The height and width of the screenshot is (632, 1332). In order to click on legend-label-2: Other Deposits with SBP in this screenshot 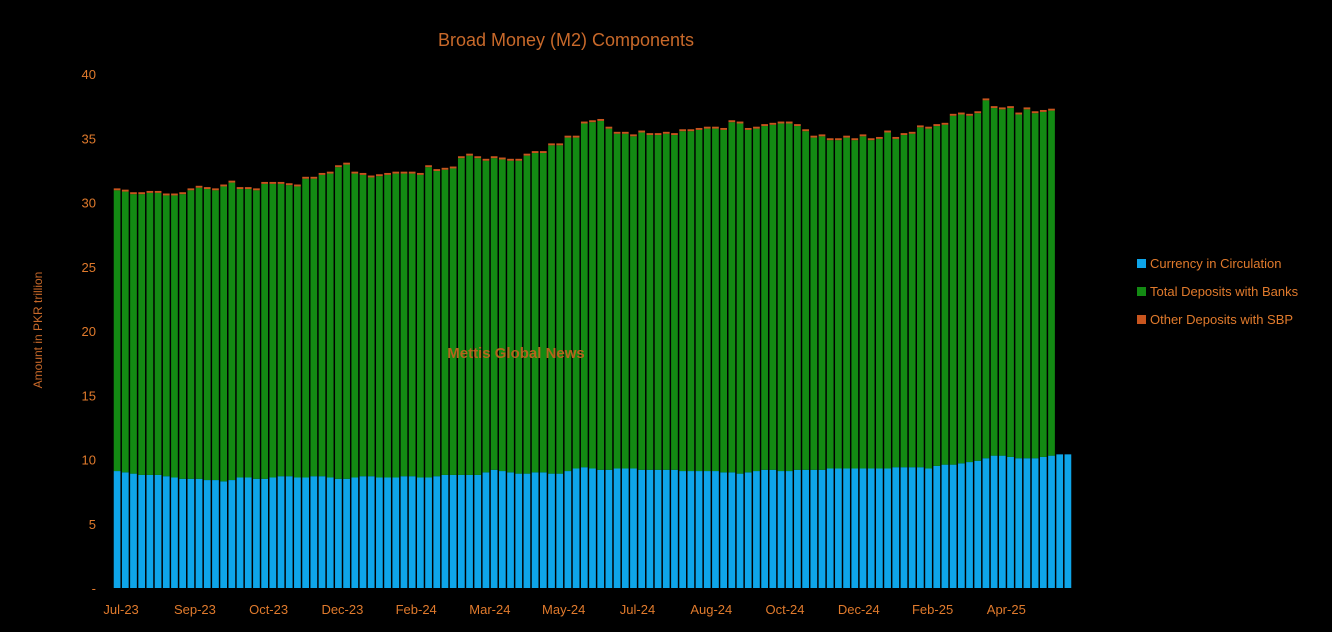, I will do `click(1221, 319)`.